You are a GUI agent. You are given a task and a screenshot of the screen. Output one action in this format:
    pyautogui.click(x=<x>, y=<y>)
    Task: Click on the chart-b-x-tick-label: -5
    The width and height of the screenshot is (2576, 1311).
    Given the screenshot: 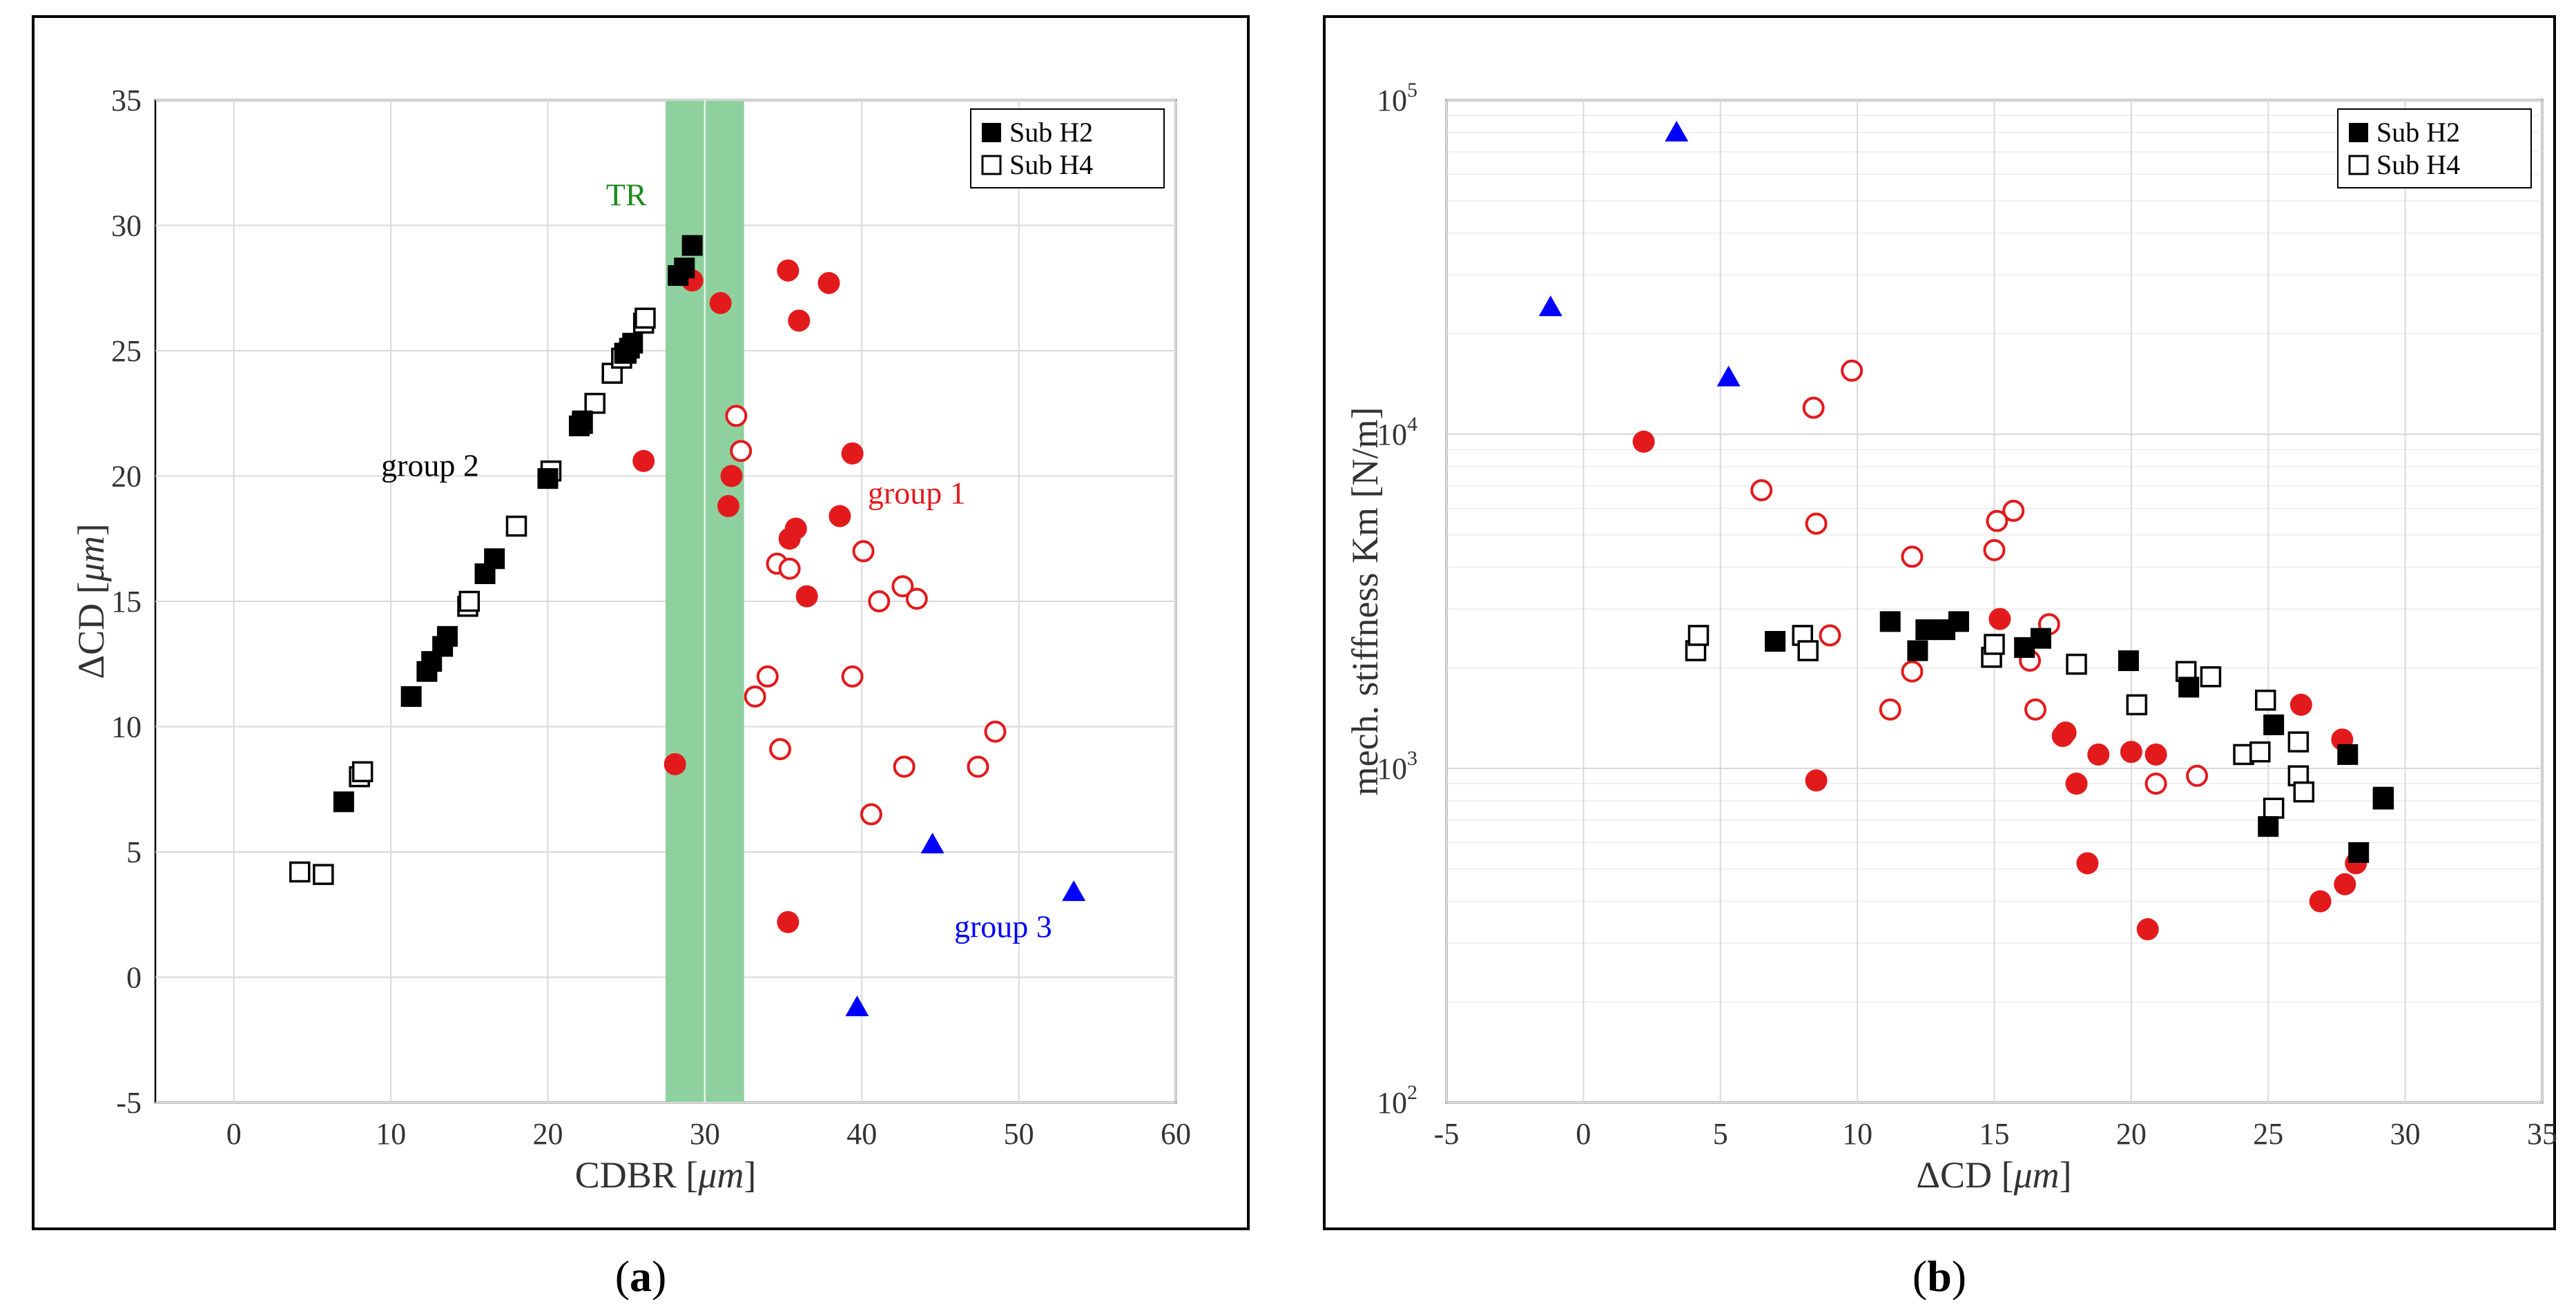 What is the action you would take?
    pyautogui.click(x=1447, y=1134)
    